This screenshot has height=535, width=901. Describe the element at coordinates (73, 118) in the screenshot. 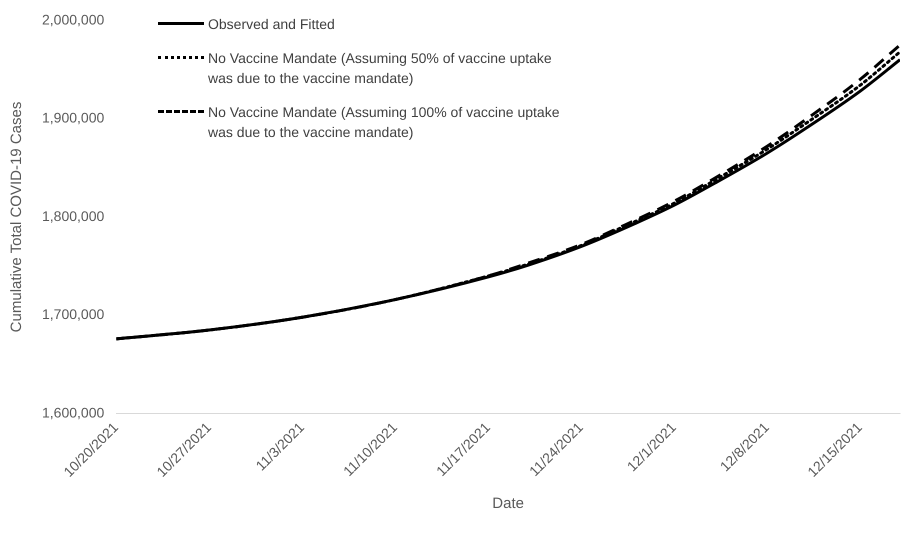

I see `y-tick-label: 1,900,000` at that location.